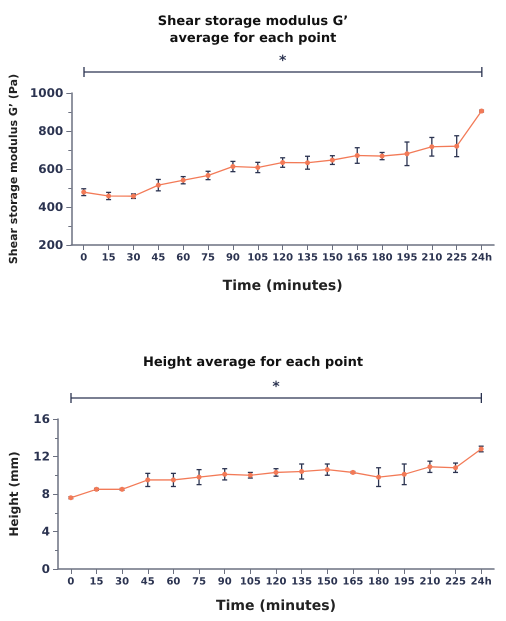 This screenshot has width=506, height=621. I want to click on y-tick-label: 4, so click(46, 531).